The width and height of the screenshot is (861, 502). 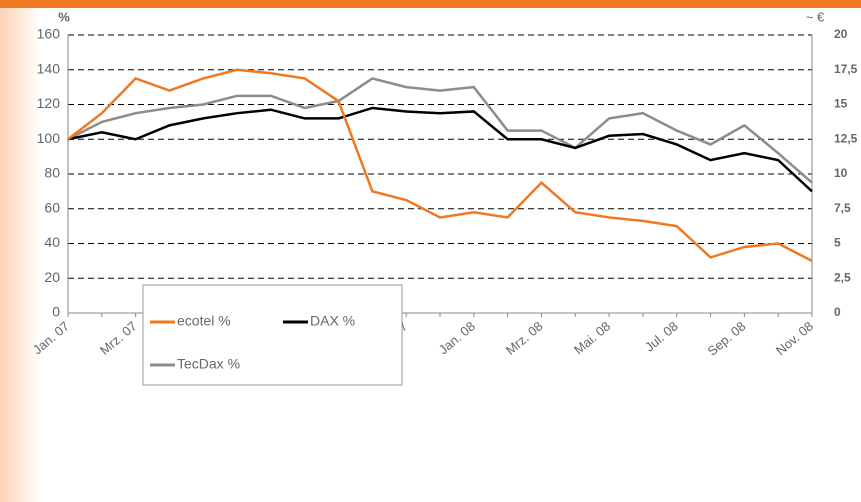 I want to click on y-tick-label: 160, so click(x=49, y=34).